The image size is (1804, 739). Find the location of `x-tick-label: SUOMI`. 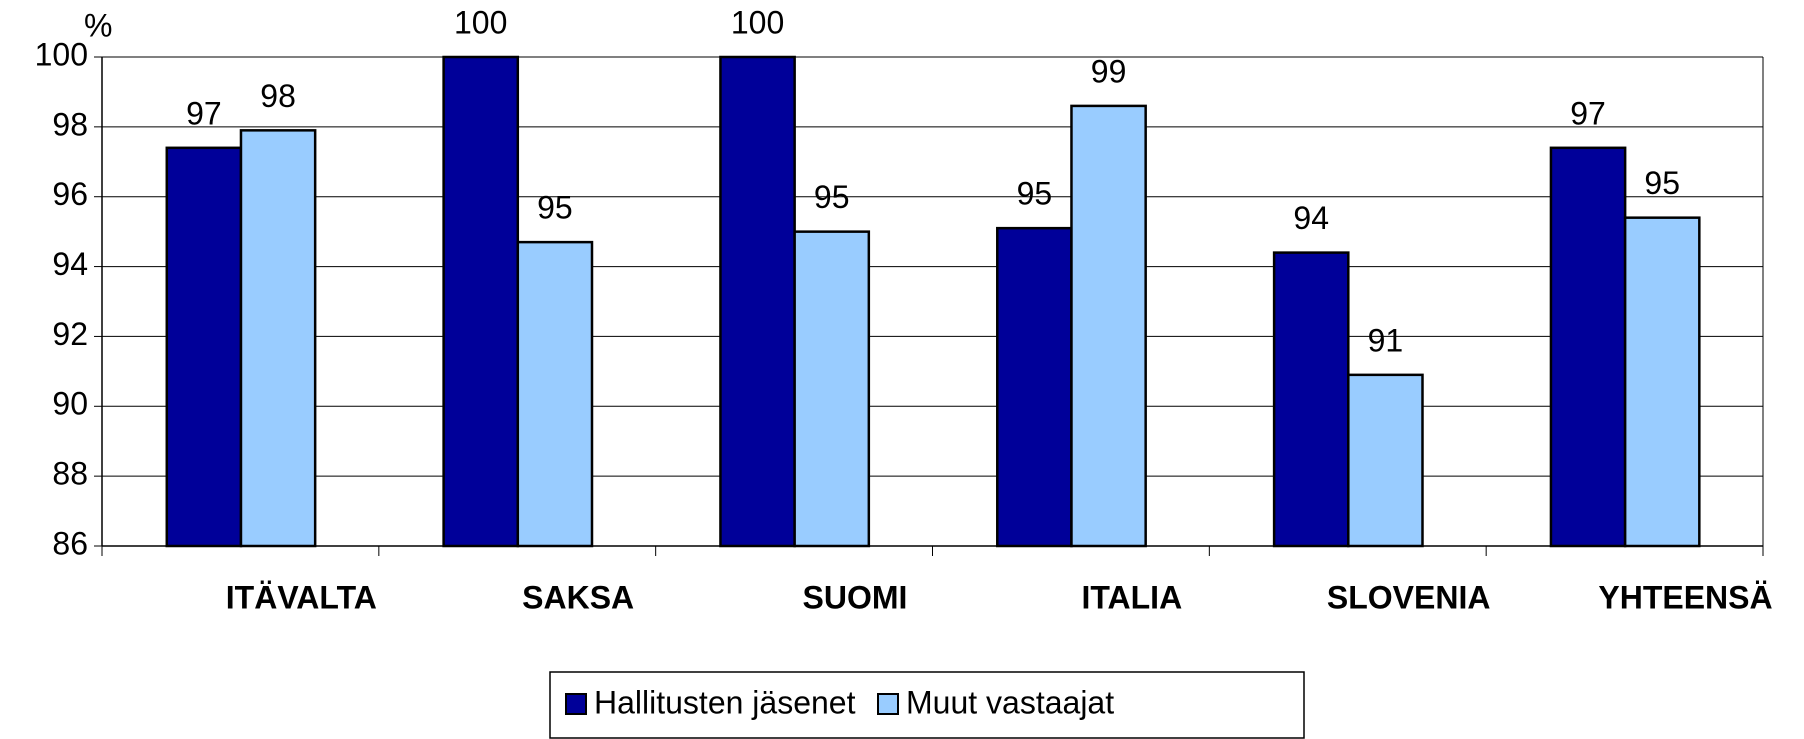

x-tick-label: SUOMI is located at coordinates (855, 597).